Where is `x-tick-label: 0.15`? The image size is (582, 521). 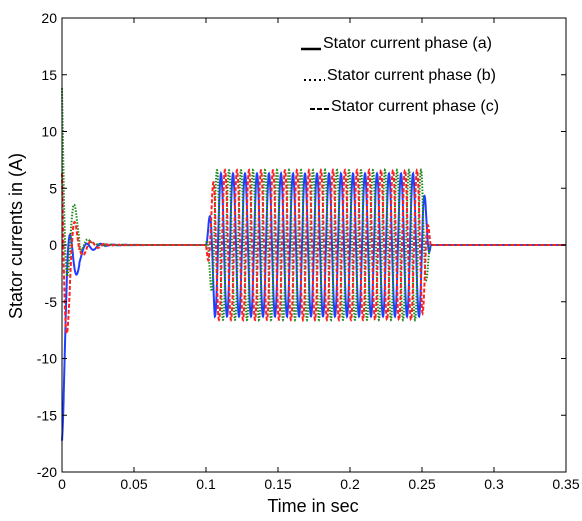
x-tick-label: 0.15 is located at coordinates (277, 484).